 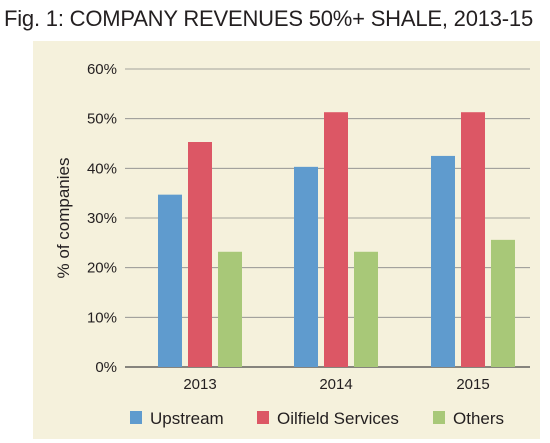 I want to click on x-tick-label: 2014, so click(x=335, y=384).